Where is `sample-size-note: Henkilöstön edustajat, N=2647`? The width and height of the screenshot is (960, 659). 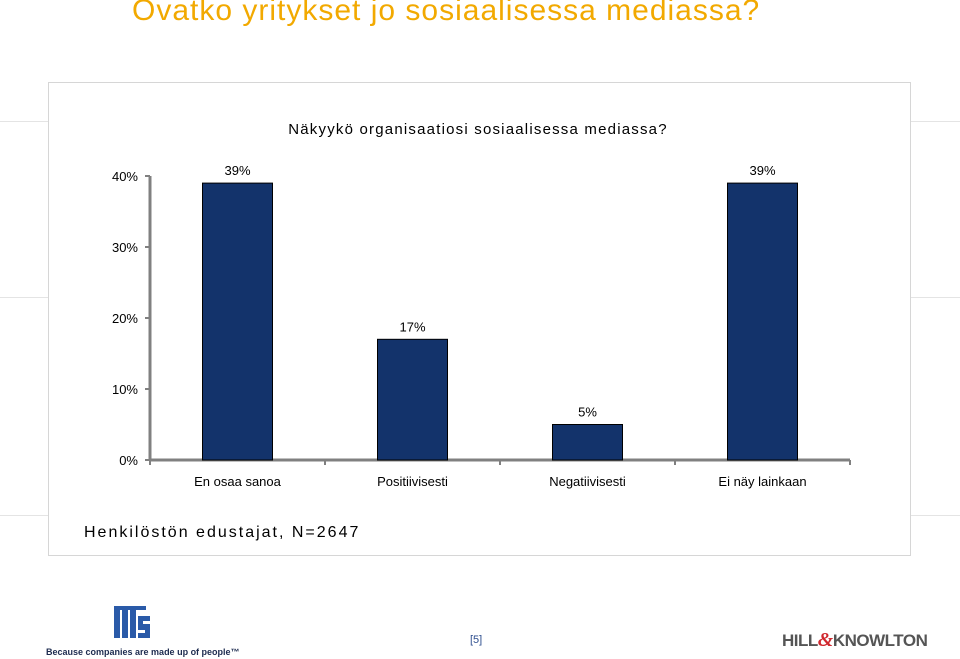
sample-size-note: Henkilöstön edustajat, N=2647 is located at coordinates (222, 532).